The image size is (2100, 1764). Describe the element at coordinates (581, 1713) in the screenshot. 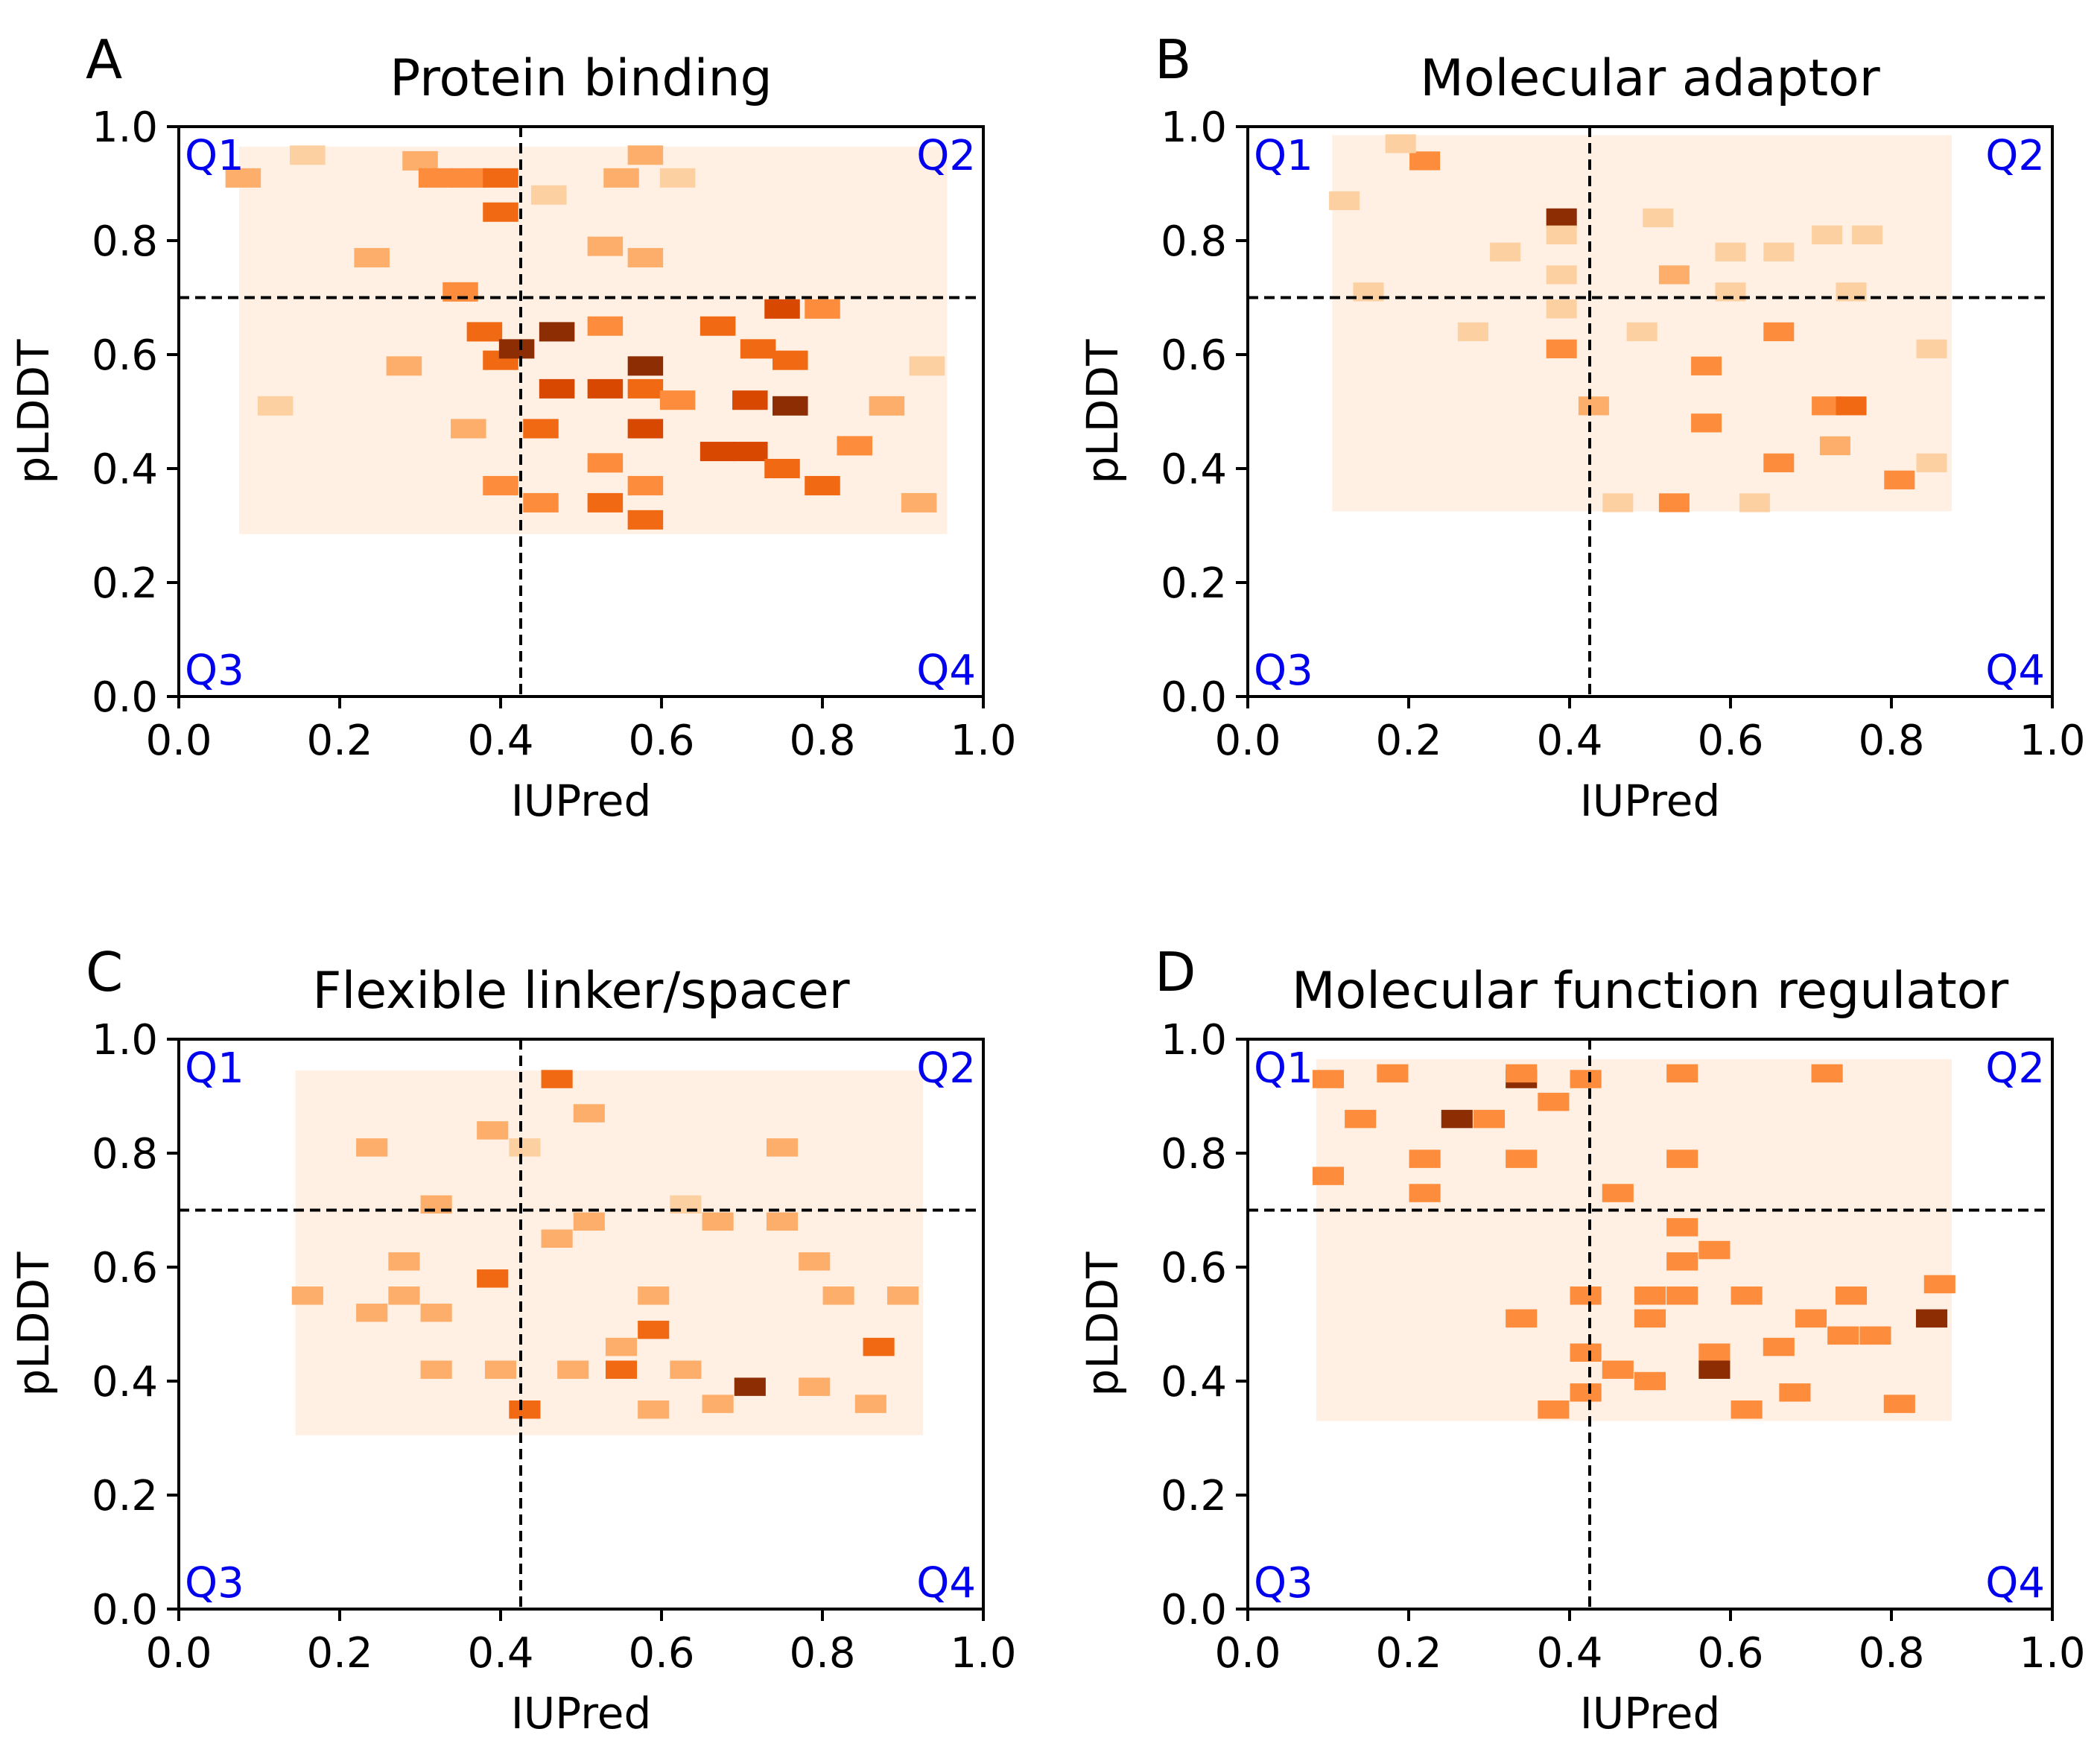

I see `x-axis-label: IUPred` at that location.